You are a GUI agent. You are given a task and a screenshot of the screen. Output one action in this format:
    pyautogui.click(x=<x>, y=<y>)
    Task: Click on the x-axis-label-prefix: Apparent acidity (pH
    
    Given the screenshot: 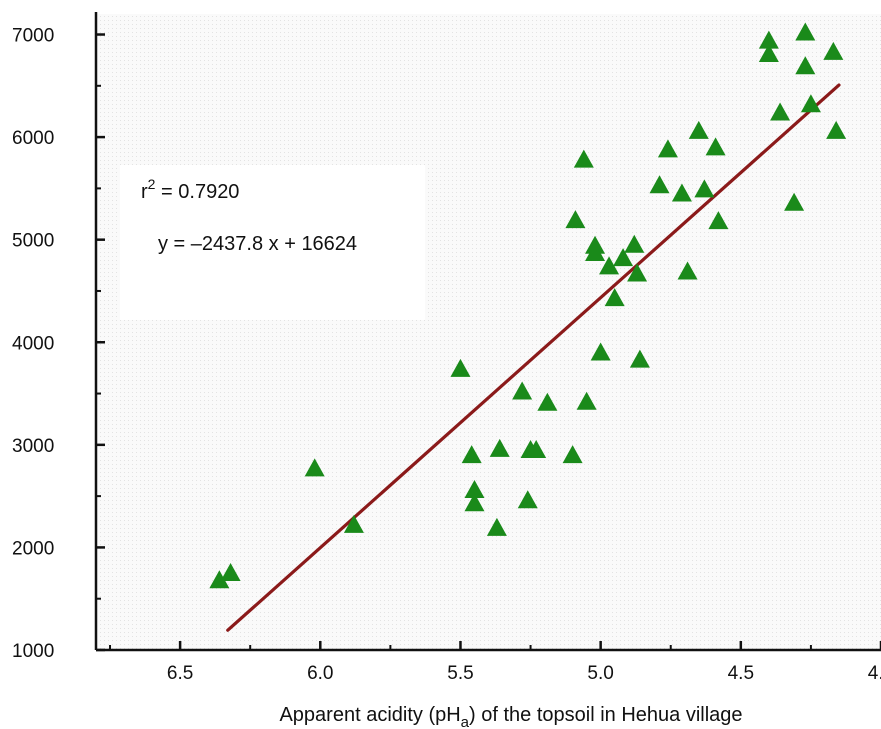 What is the action you would take?
    pyautogui.click(x=369, y=715)
    